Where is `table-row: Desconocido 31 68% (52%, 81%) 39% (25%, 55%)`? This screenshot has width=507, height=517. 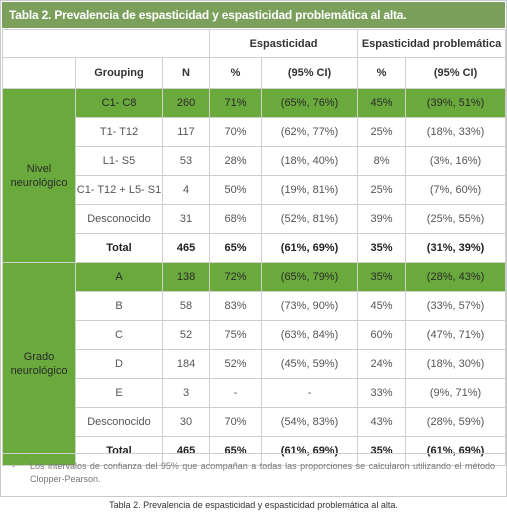 table-row: Desconocido 31 68% (52%, 81%) 39% (25%, 55%) is located at coordinates (255, 219).